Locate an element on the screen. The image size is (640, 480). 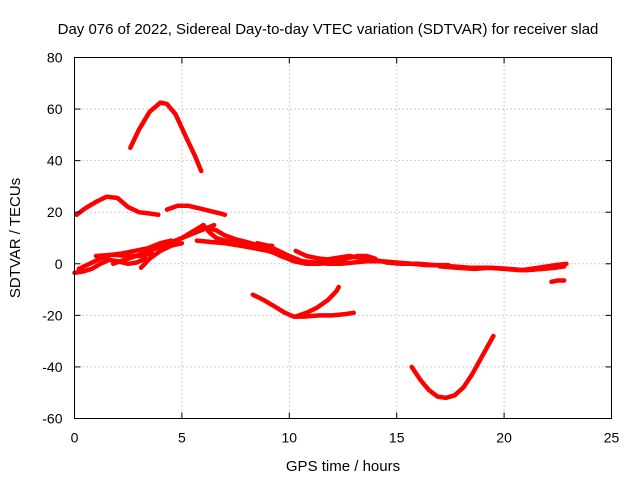
x-tick-label: 20 is located at coordinates (504, 438).